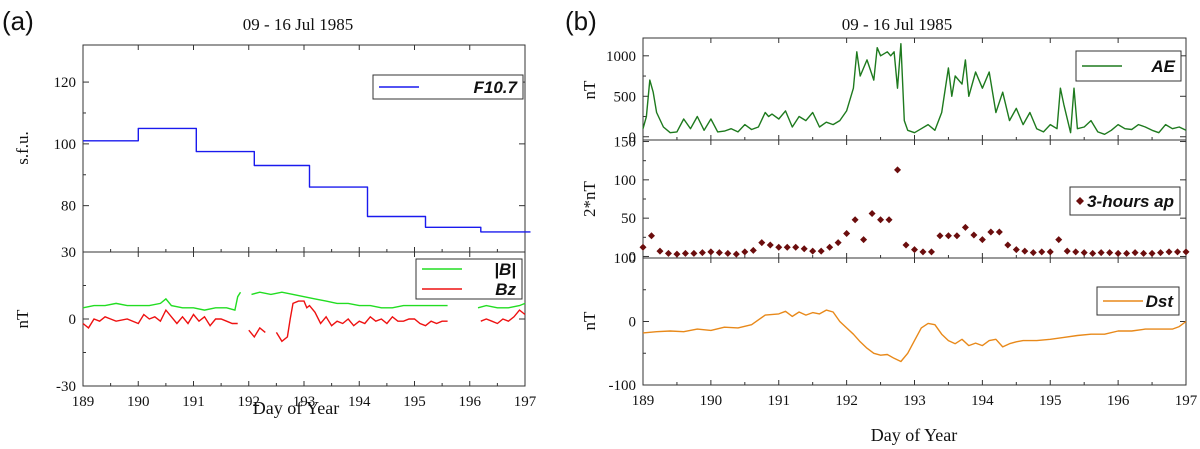  What do you see at coordinates (628, 219) in the screenshot?
I see `ap-y-tick-label: 50` at bounding box center [628, 219].